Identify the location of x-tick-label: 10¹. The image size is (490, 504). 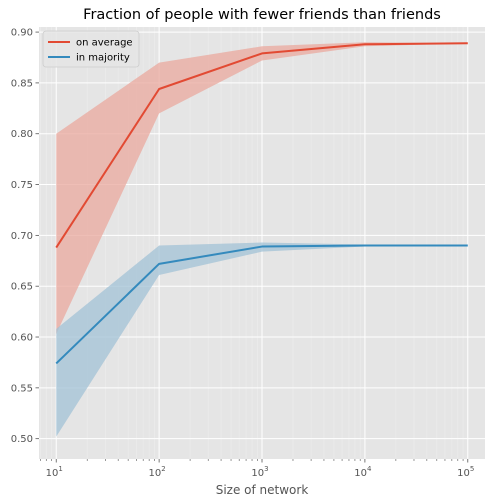
(54, 472).